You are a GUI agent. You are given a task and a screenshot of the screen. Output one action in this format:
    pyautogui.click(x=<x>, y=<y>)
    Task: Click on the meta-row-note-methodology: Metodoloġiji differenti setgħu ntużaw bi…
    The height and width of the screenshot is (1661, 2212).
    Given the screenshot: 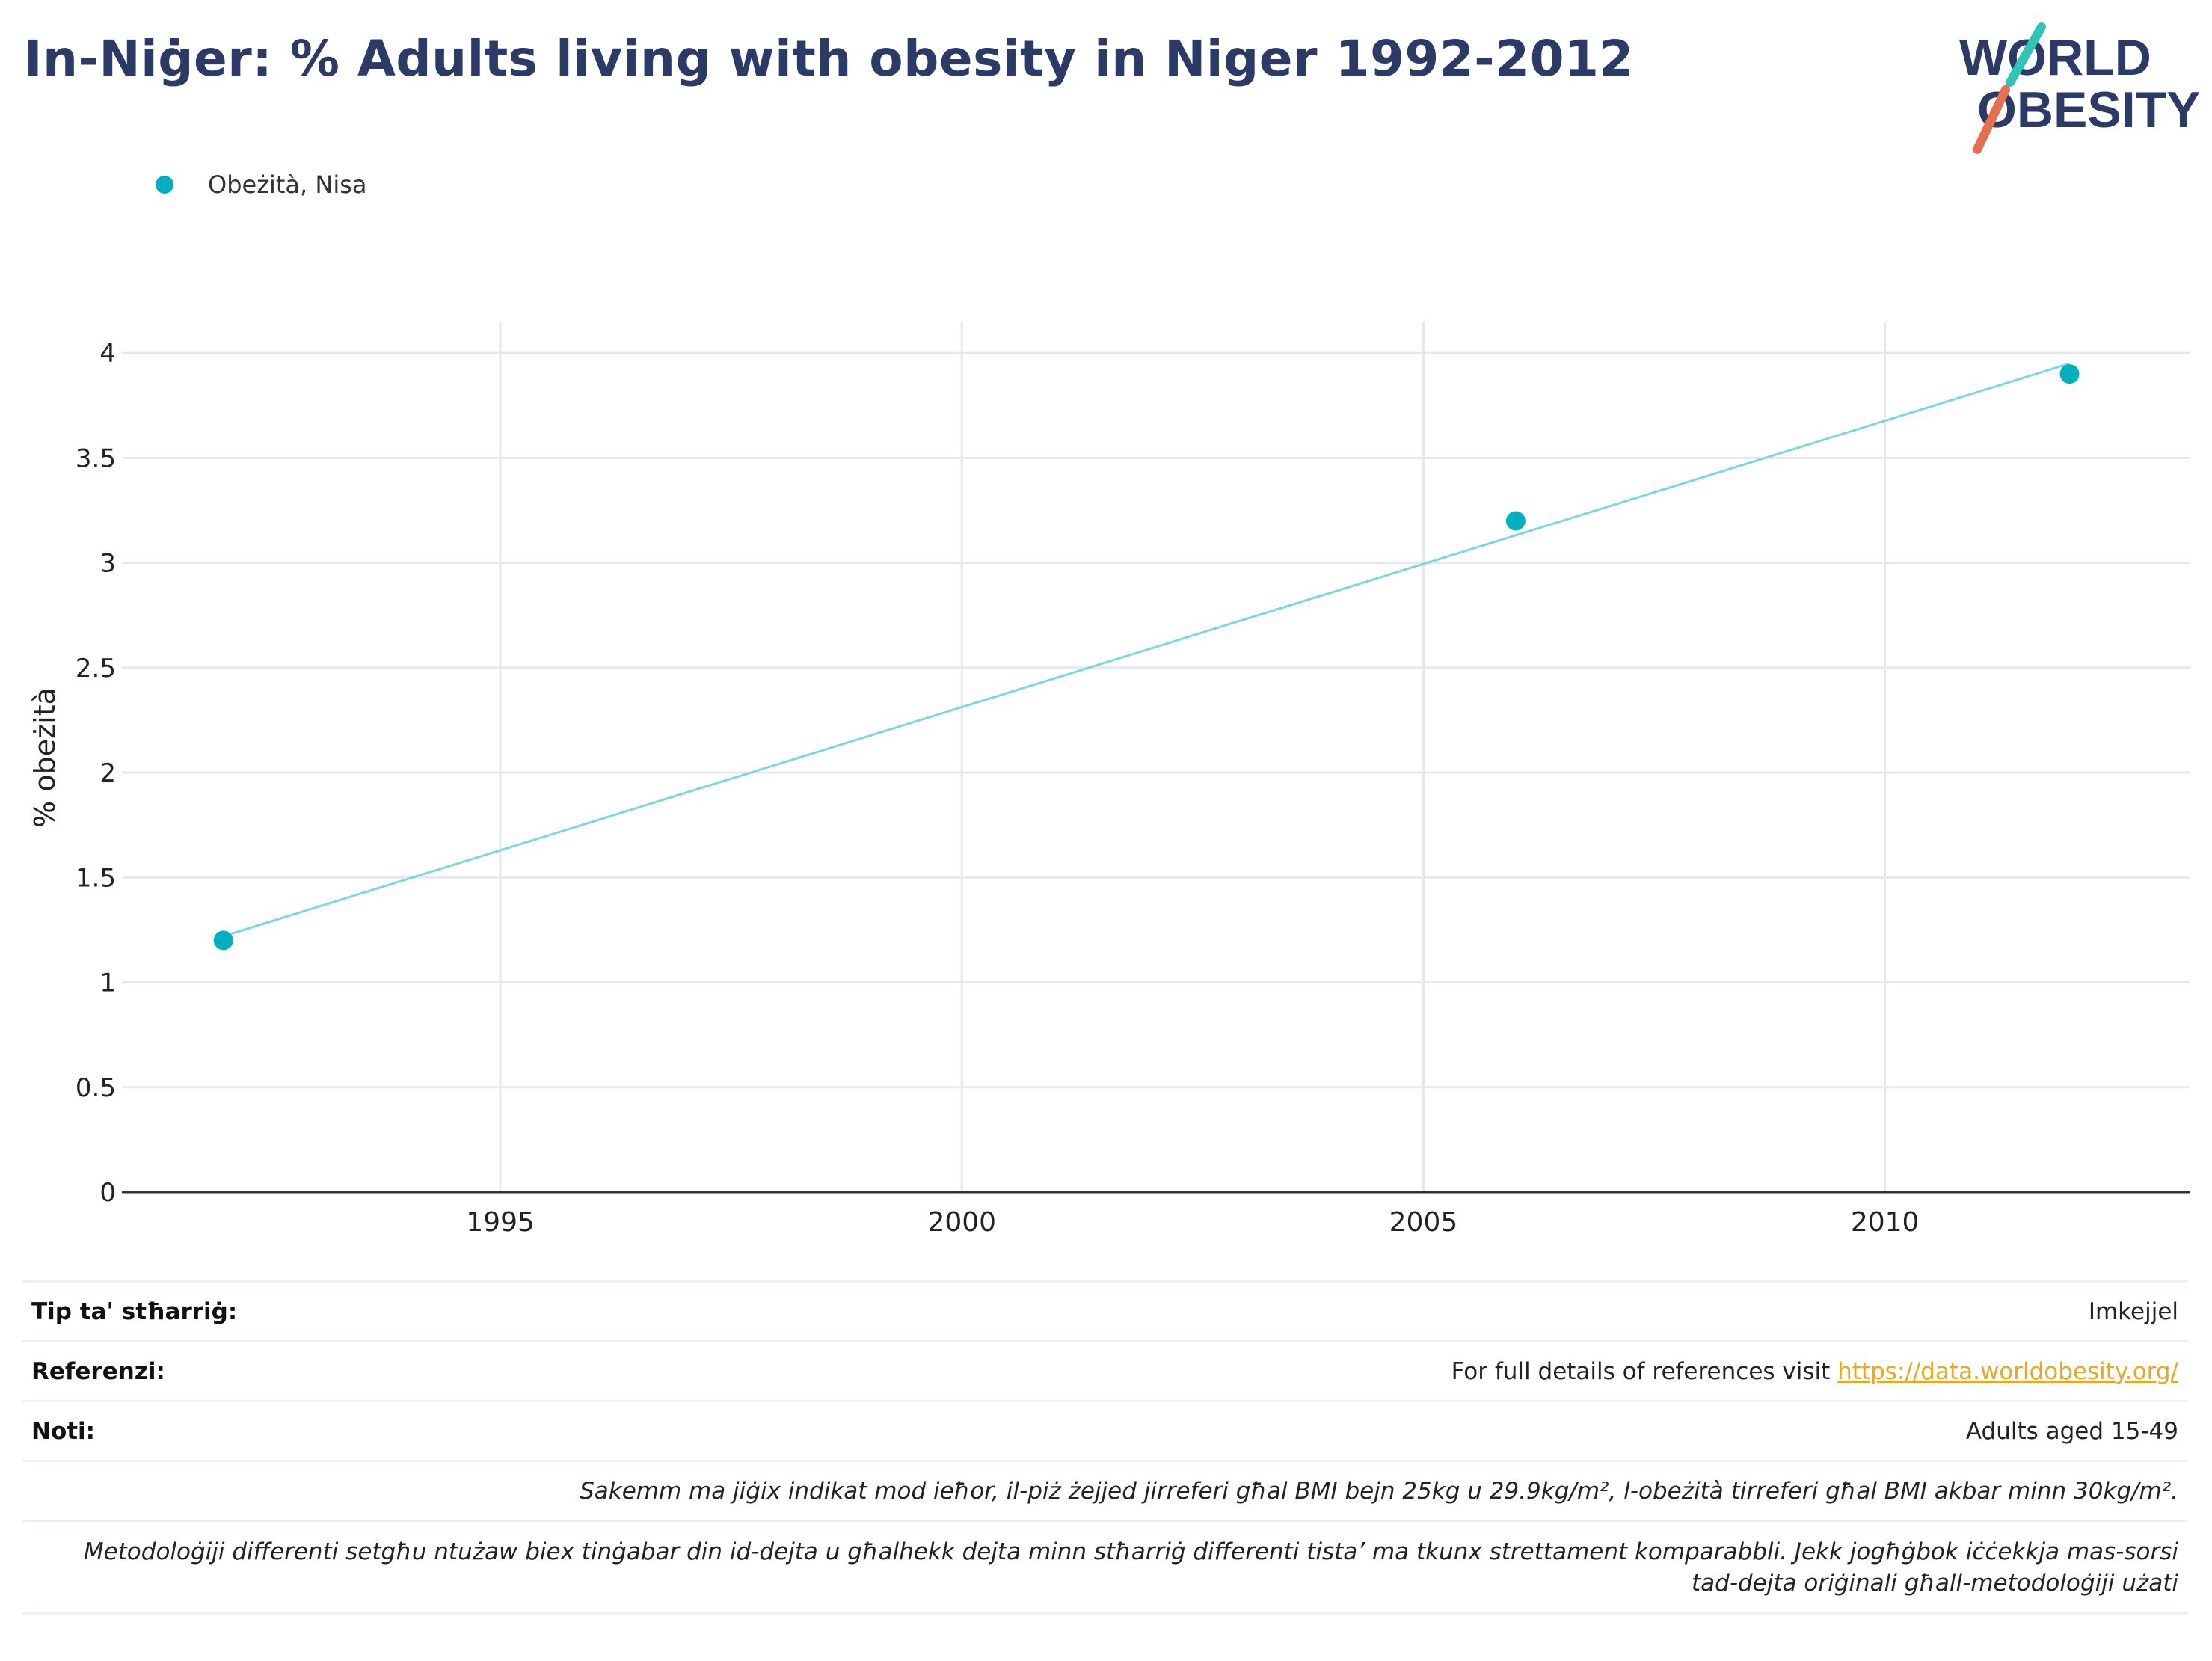 What is the action you would take?
    pyautogui.click(x=1104, y=1566)
    